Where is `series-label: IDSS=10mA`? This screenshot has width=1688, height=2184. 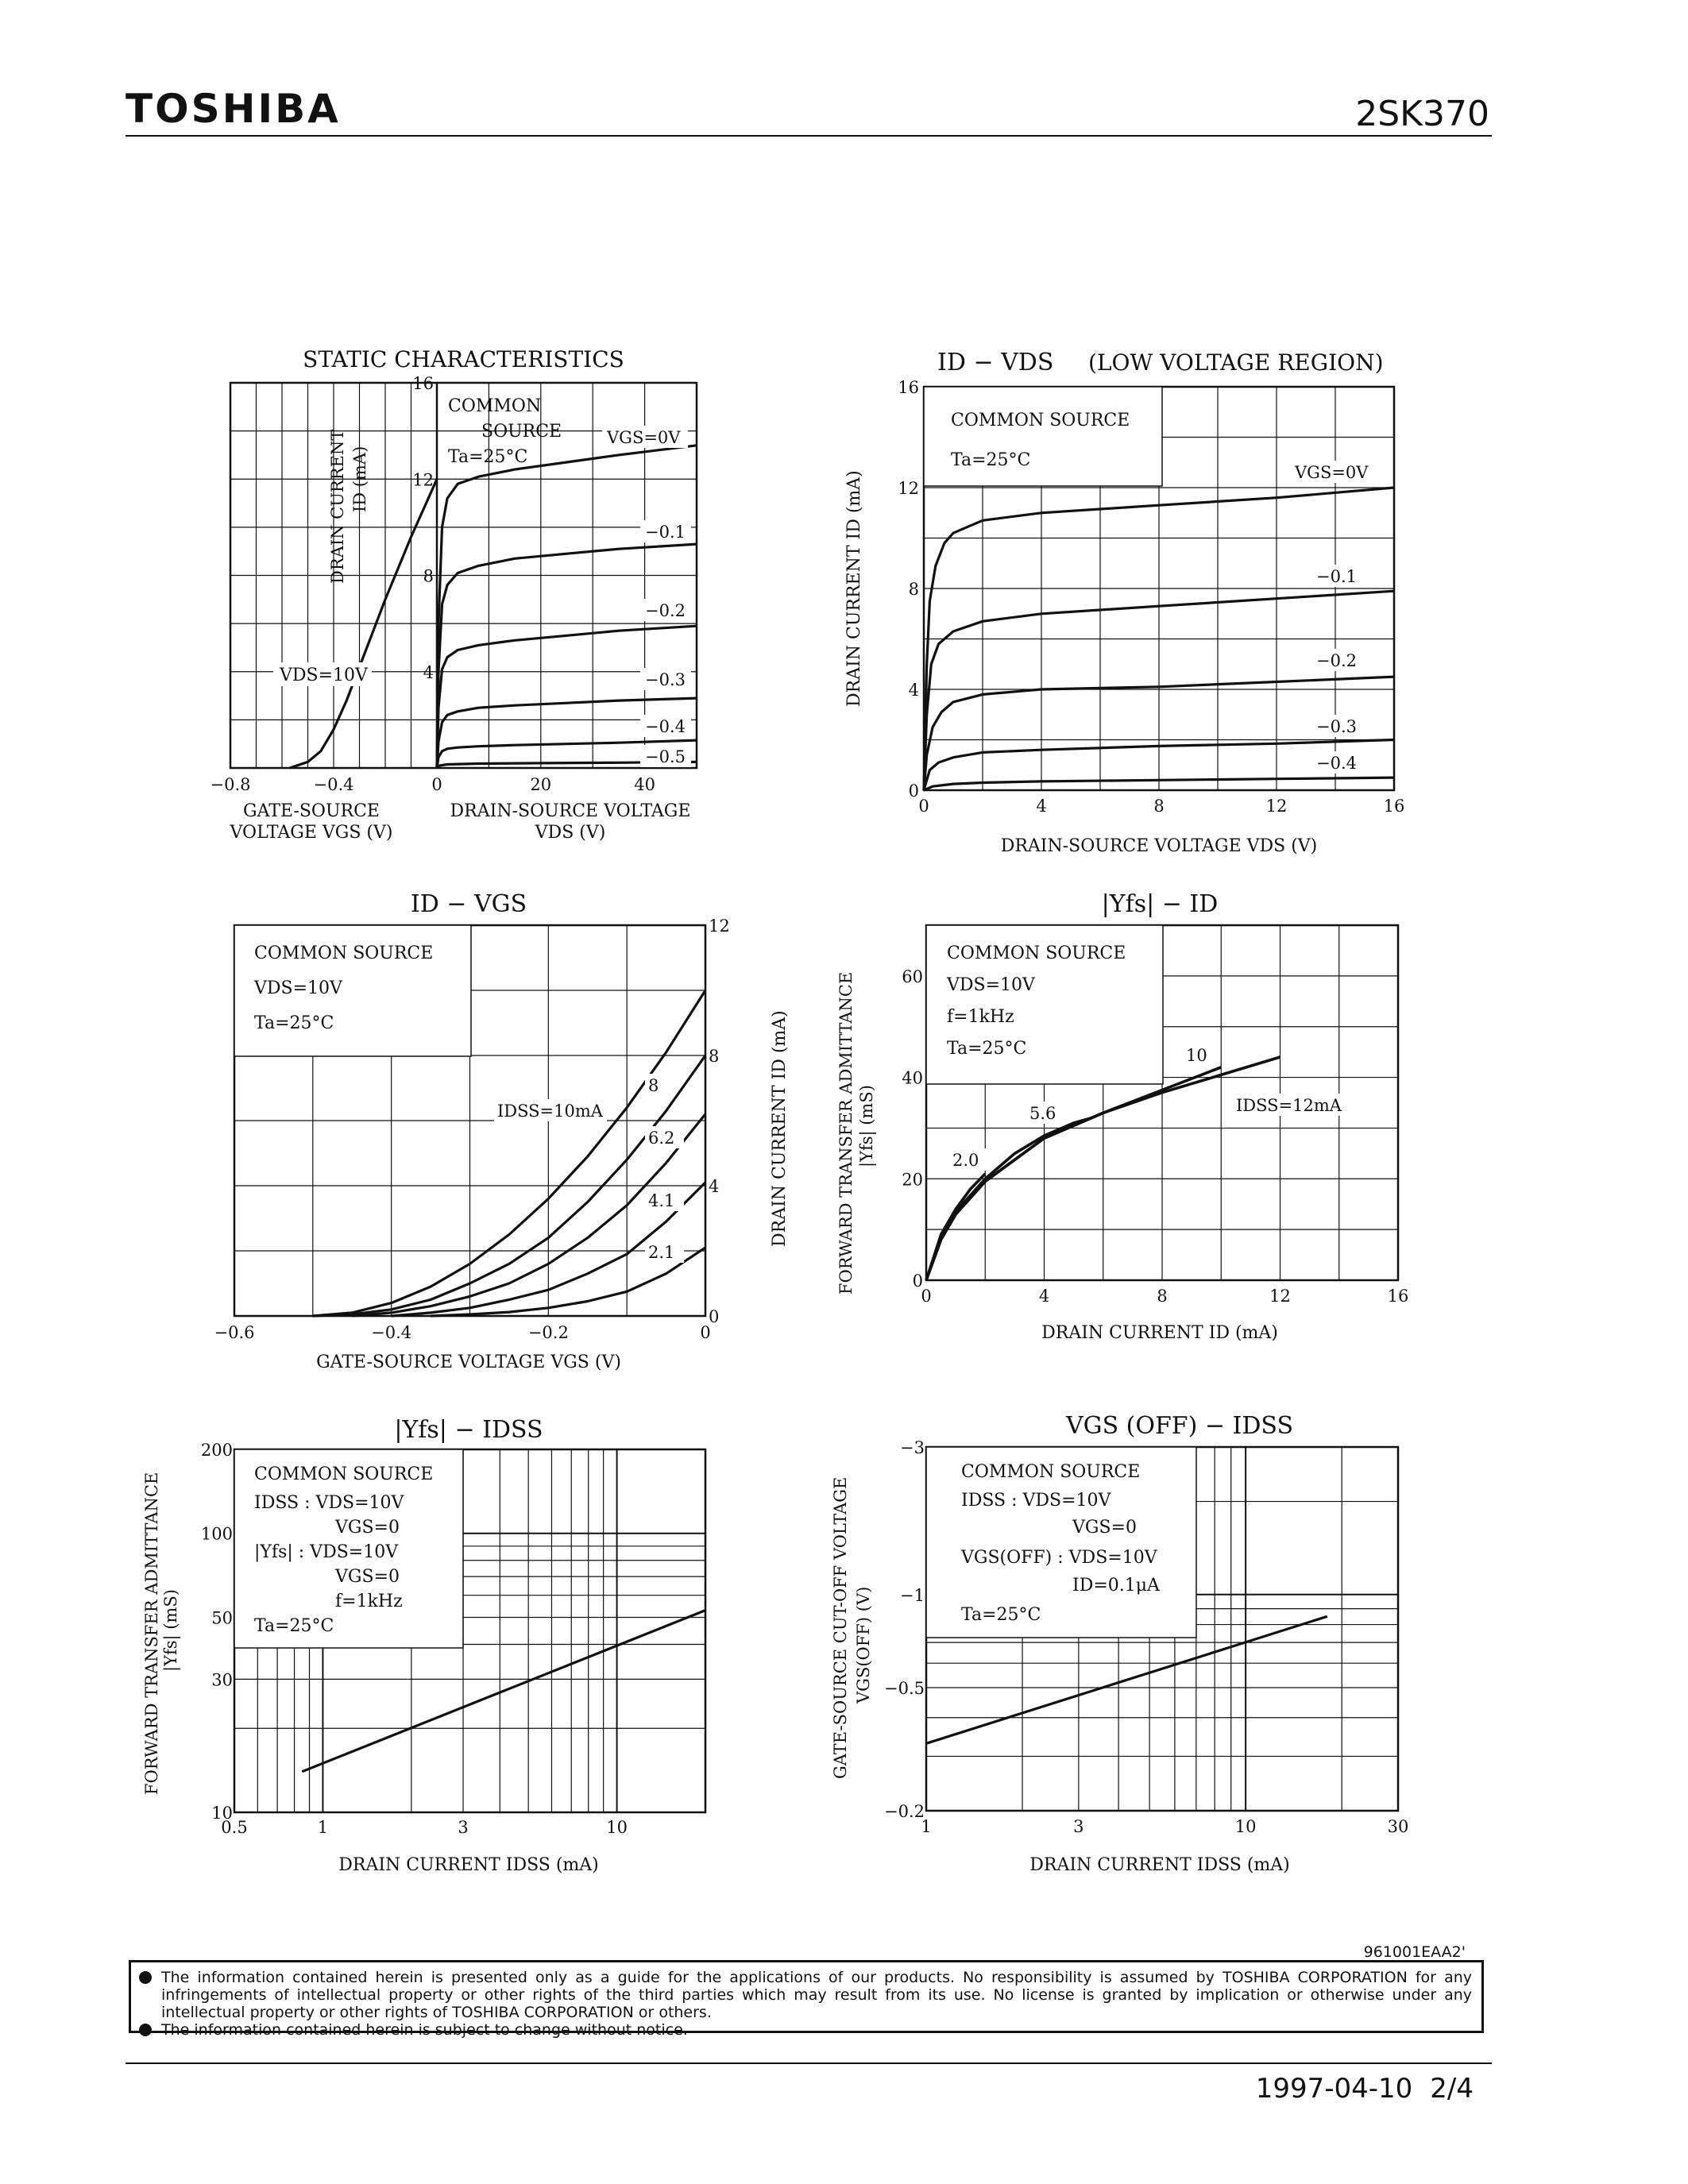
series-label: IDSS=10mA is located at coordinates (550, 1111).